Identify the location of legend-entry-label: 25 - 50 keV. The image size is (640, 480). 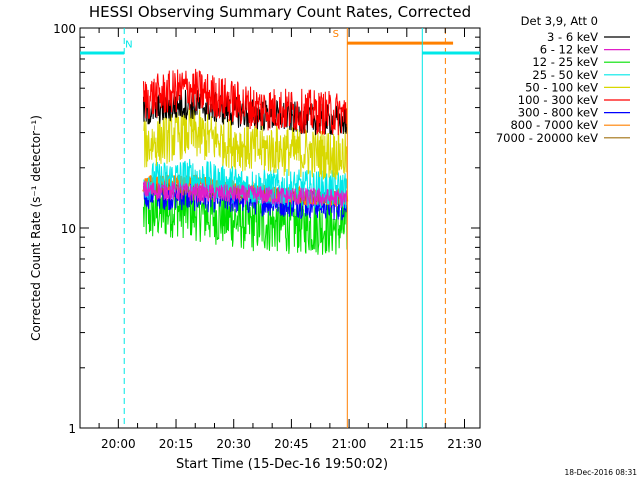
(565, 75).